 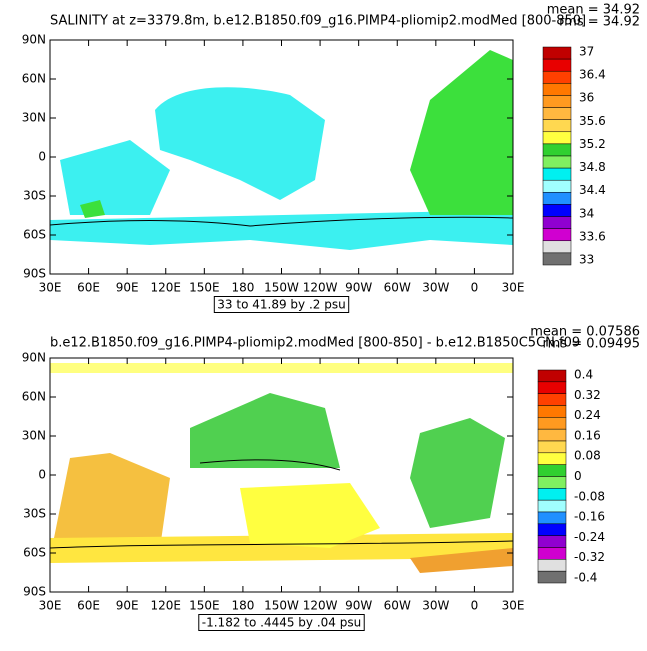 I want to click on colorbar-label: -0.4, so click(x=585, y=578).